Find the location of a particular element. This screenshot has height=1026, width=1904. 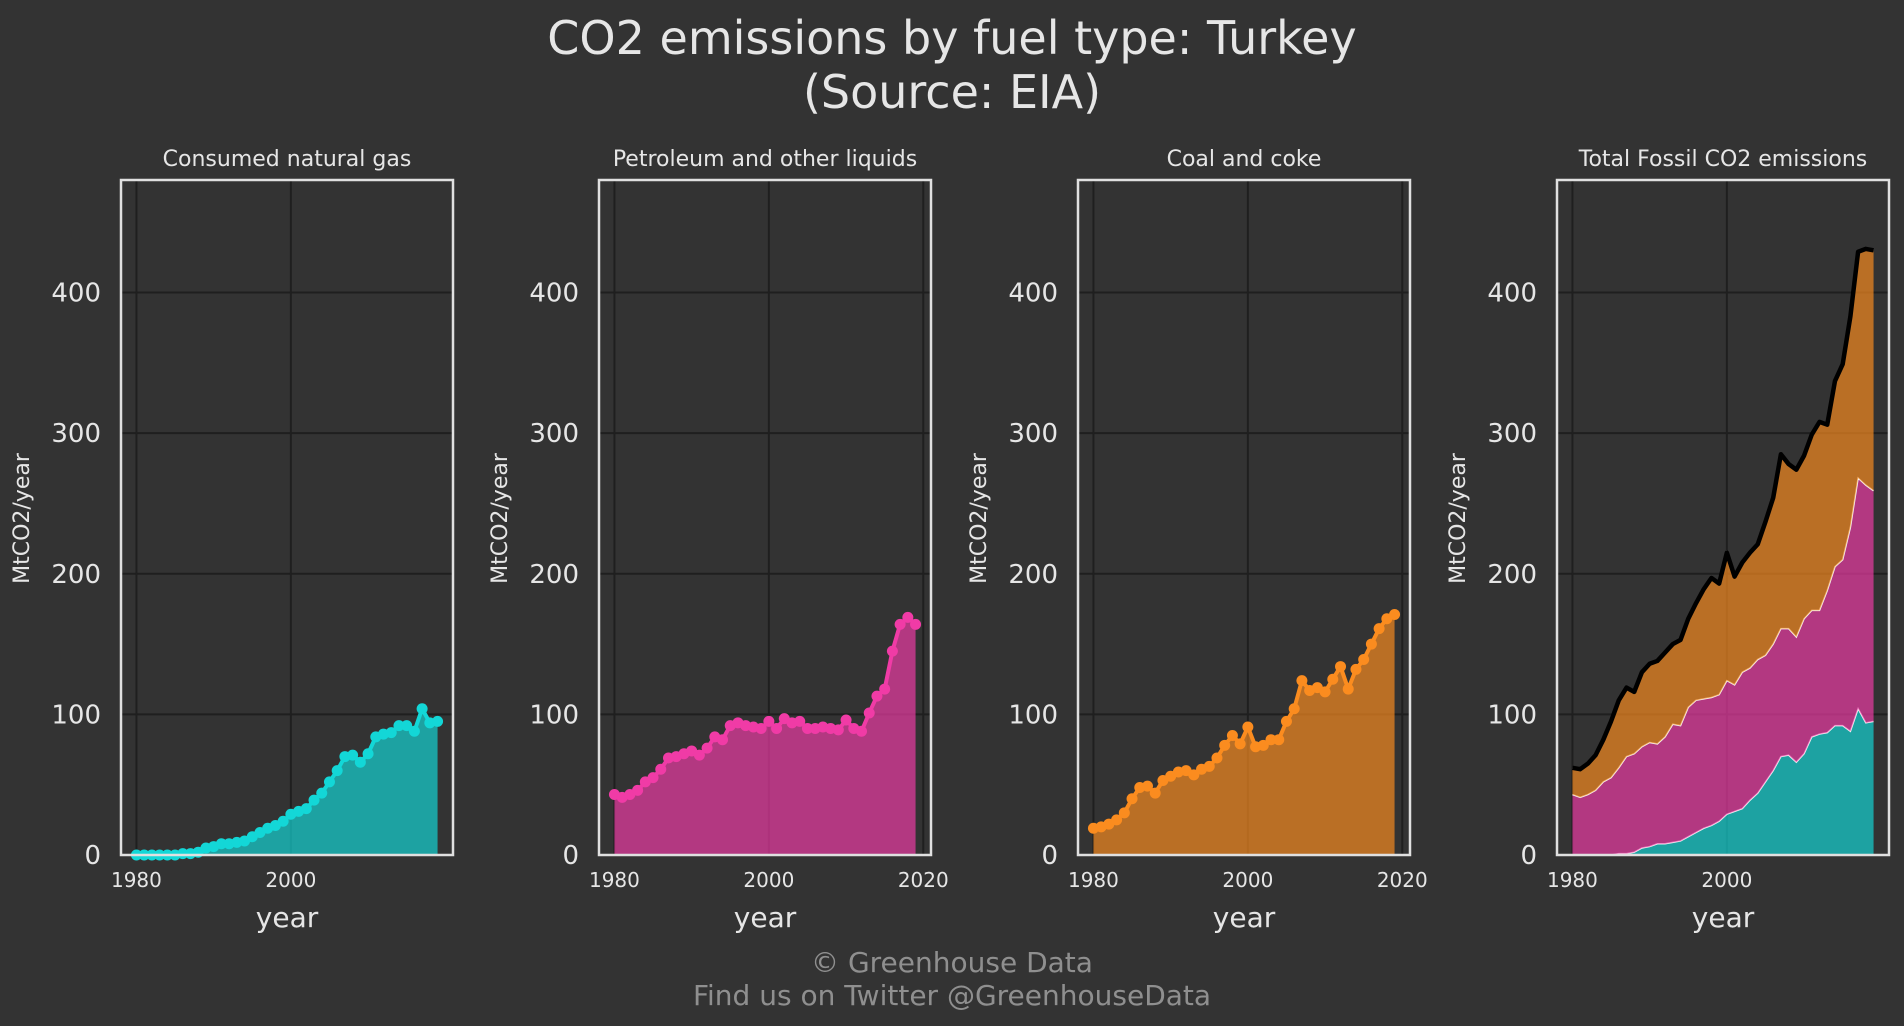

area-gas is located at coordinates (287, 781).